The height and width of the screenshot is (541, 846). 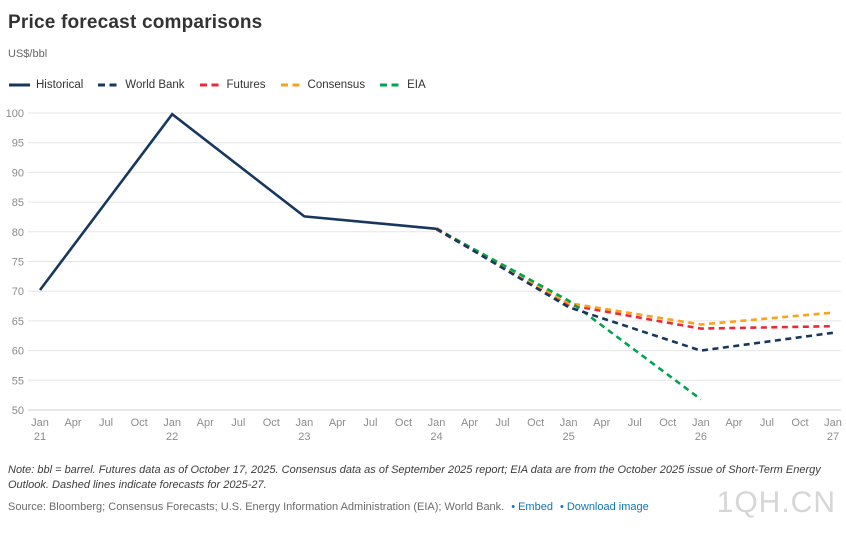 I want to click on unit-label: US$/bbl, so click(x=28, y=54).